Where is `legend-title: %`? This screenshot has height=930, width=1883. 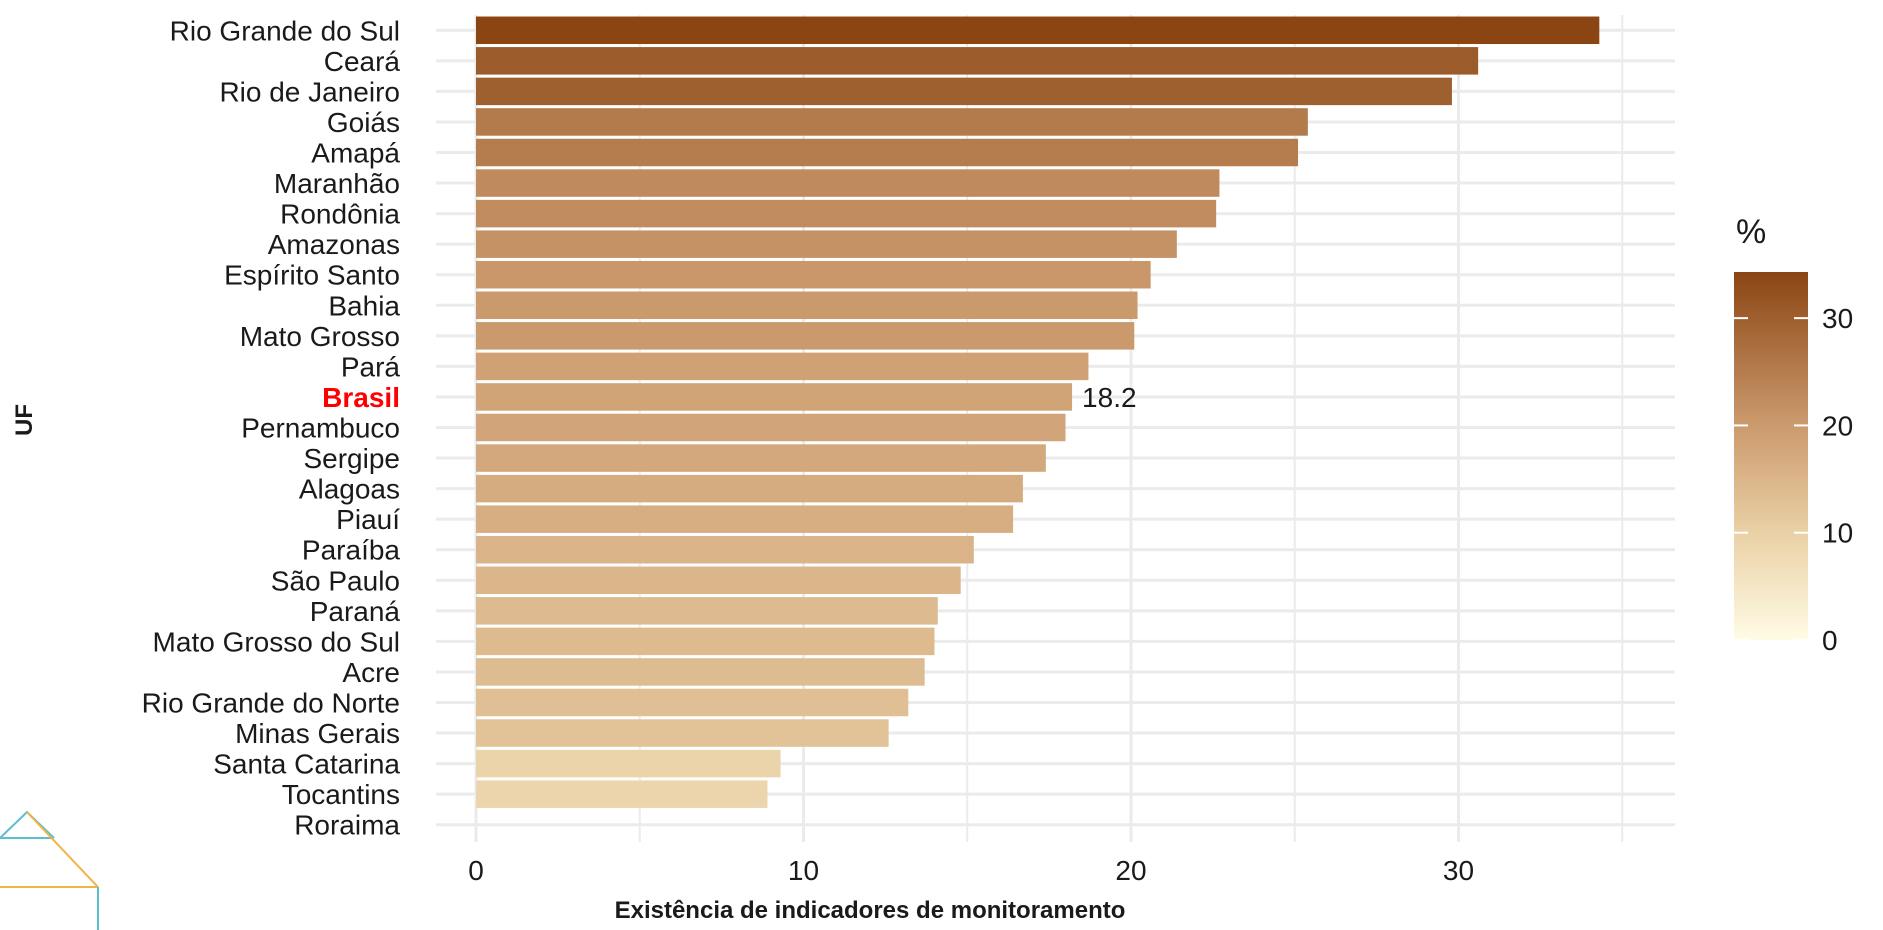 legend-title: % is located at coordinates (1751, 232).